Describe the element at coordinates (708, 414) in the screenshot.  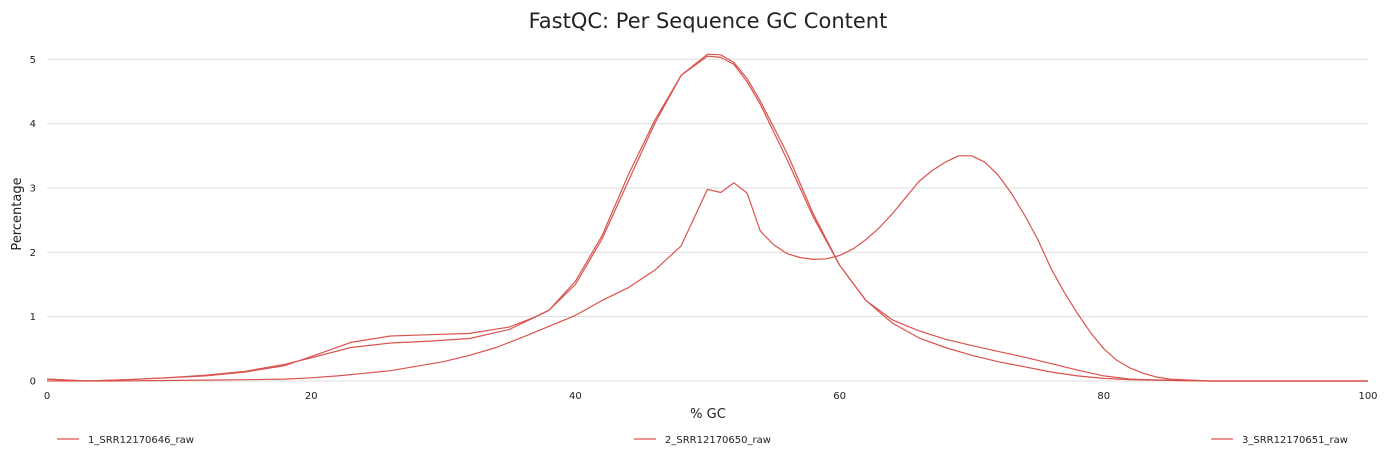
I see `x-axis-label: % GC` at that location.